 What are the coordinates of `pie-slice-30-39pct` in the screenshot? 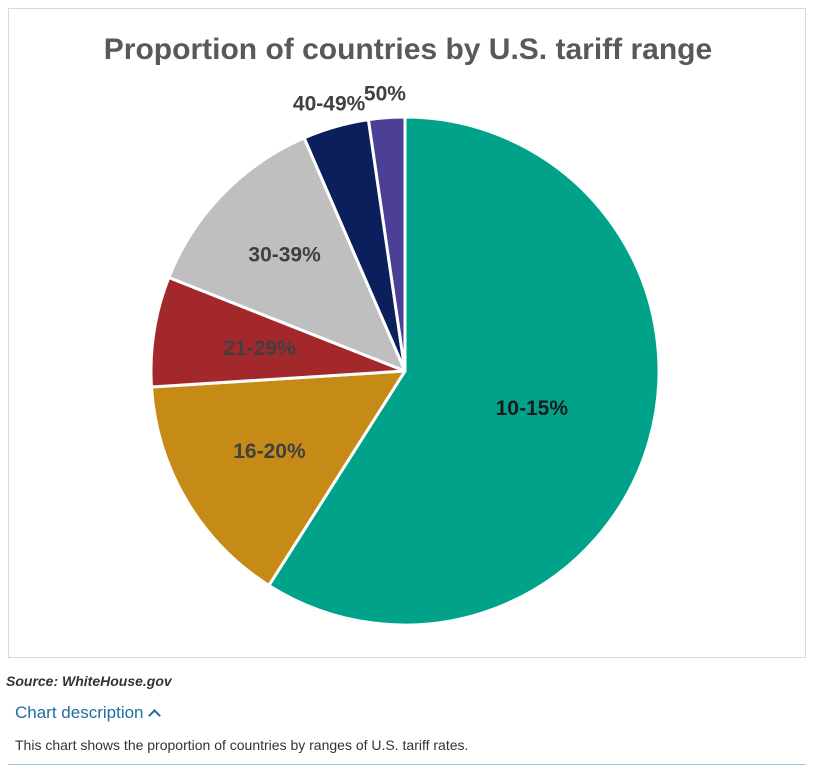 It's located at (287, 254).